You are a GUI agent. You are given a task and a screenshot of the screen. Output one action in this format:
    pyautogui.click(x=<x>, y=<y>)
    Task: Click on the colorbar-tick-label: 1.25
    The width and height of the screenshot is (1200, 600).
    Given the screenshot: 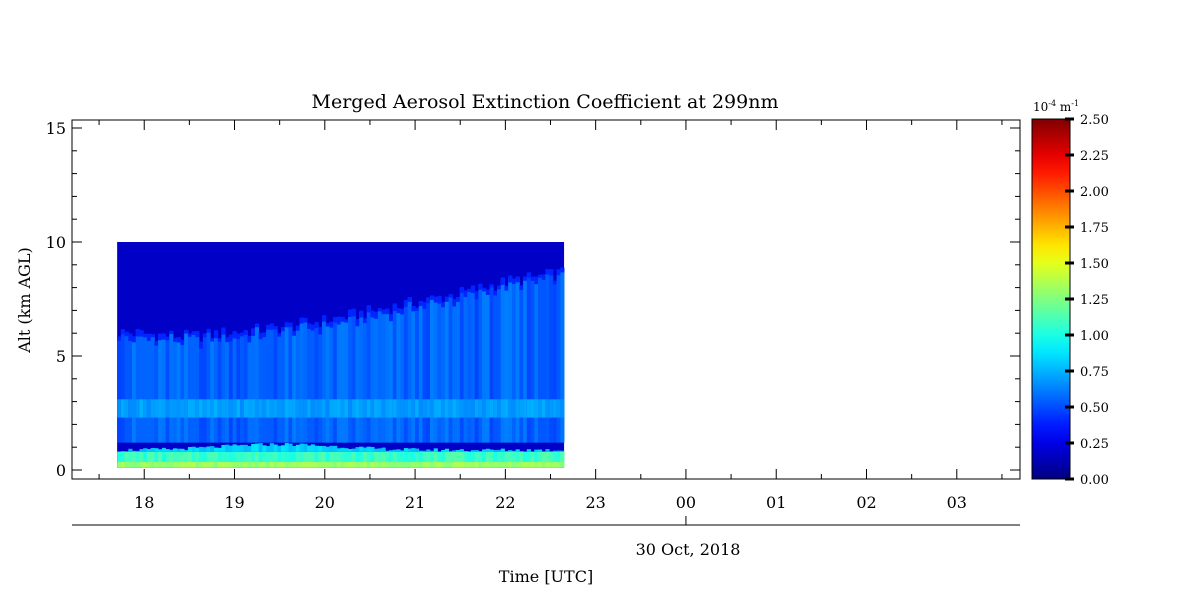 What is the action you would take?
    pyautogui.click(x=1094, y=300)
    